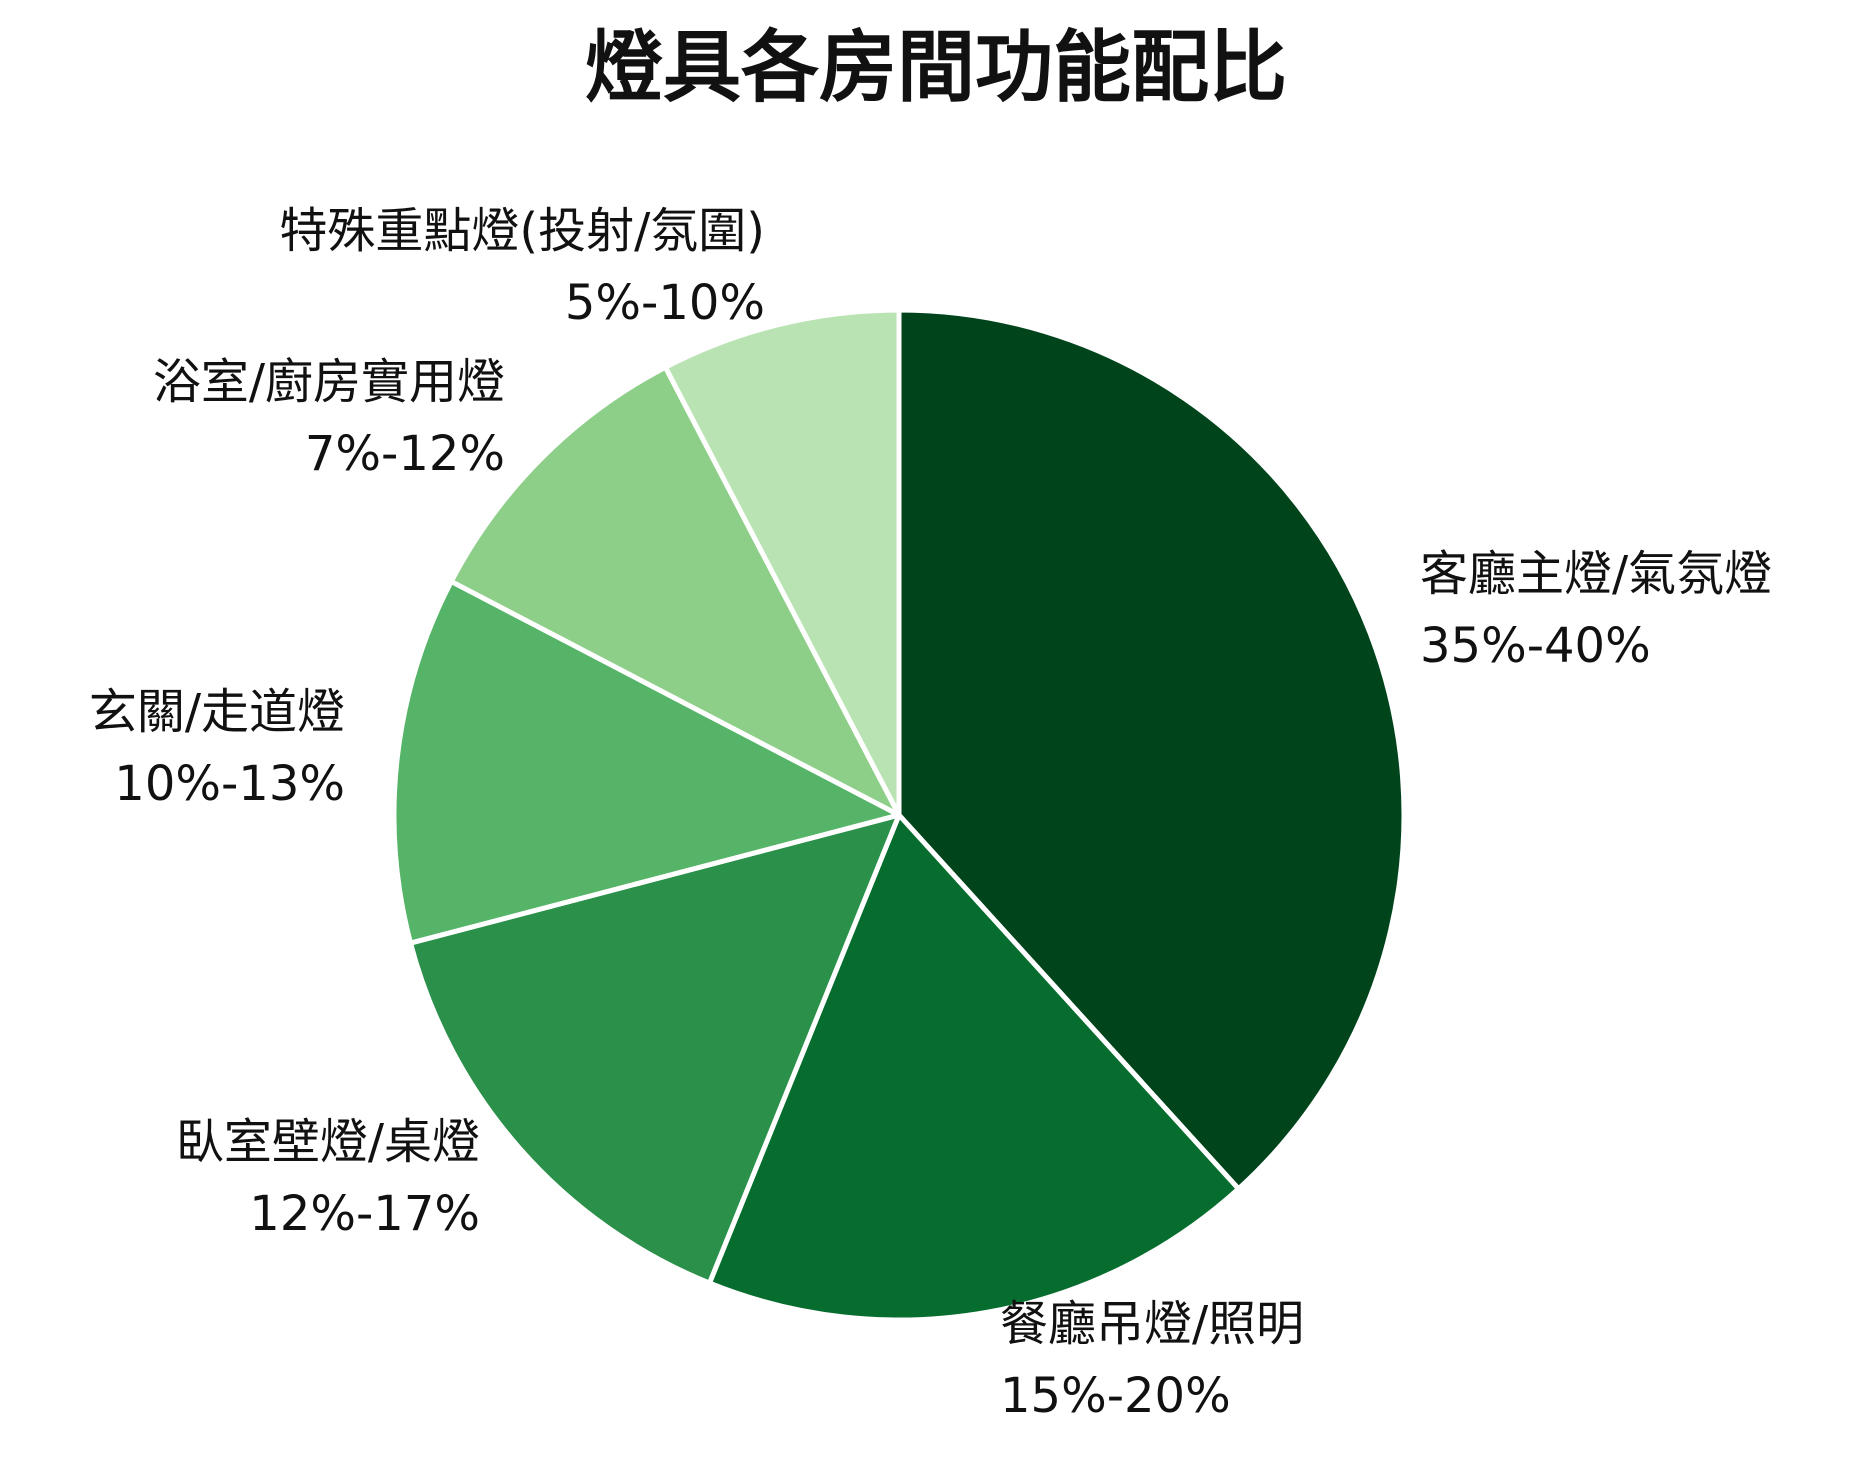 This screenshot has width=1872, height=1468. I want to click on chart-title: 燈具各房間功能配比, so click(935, 68).